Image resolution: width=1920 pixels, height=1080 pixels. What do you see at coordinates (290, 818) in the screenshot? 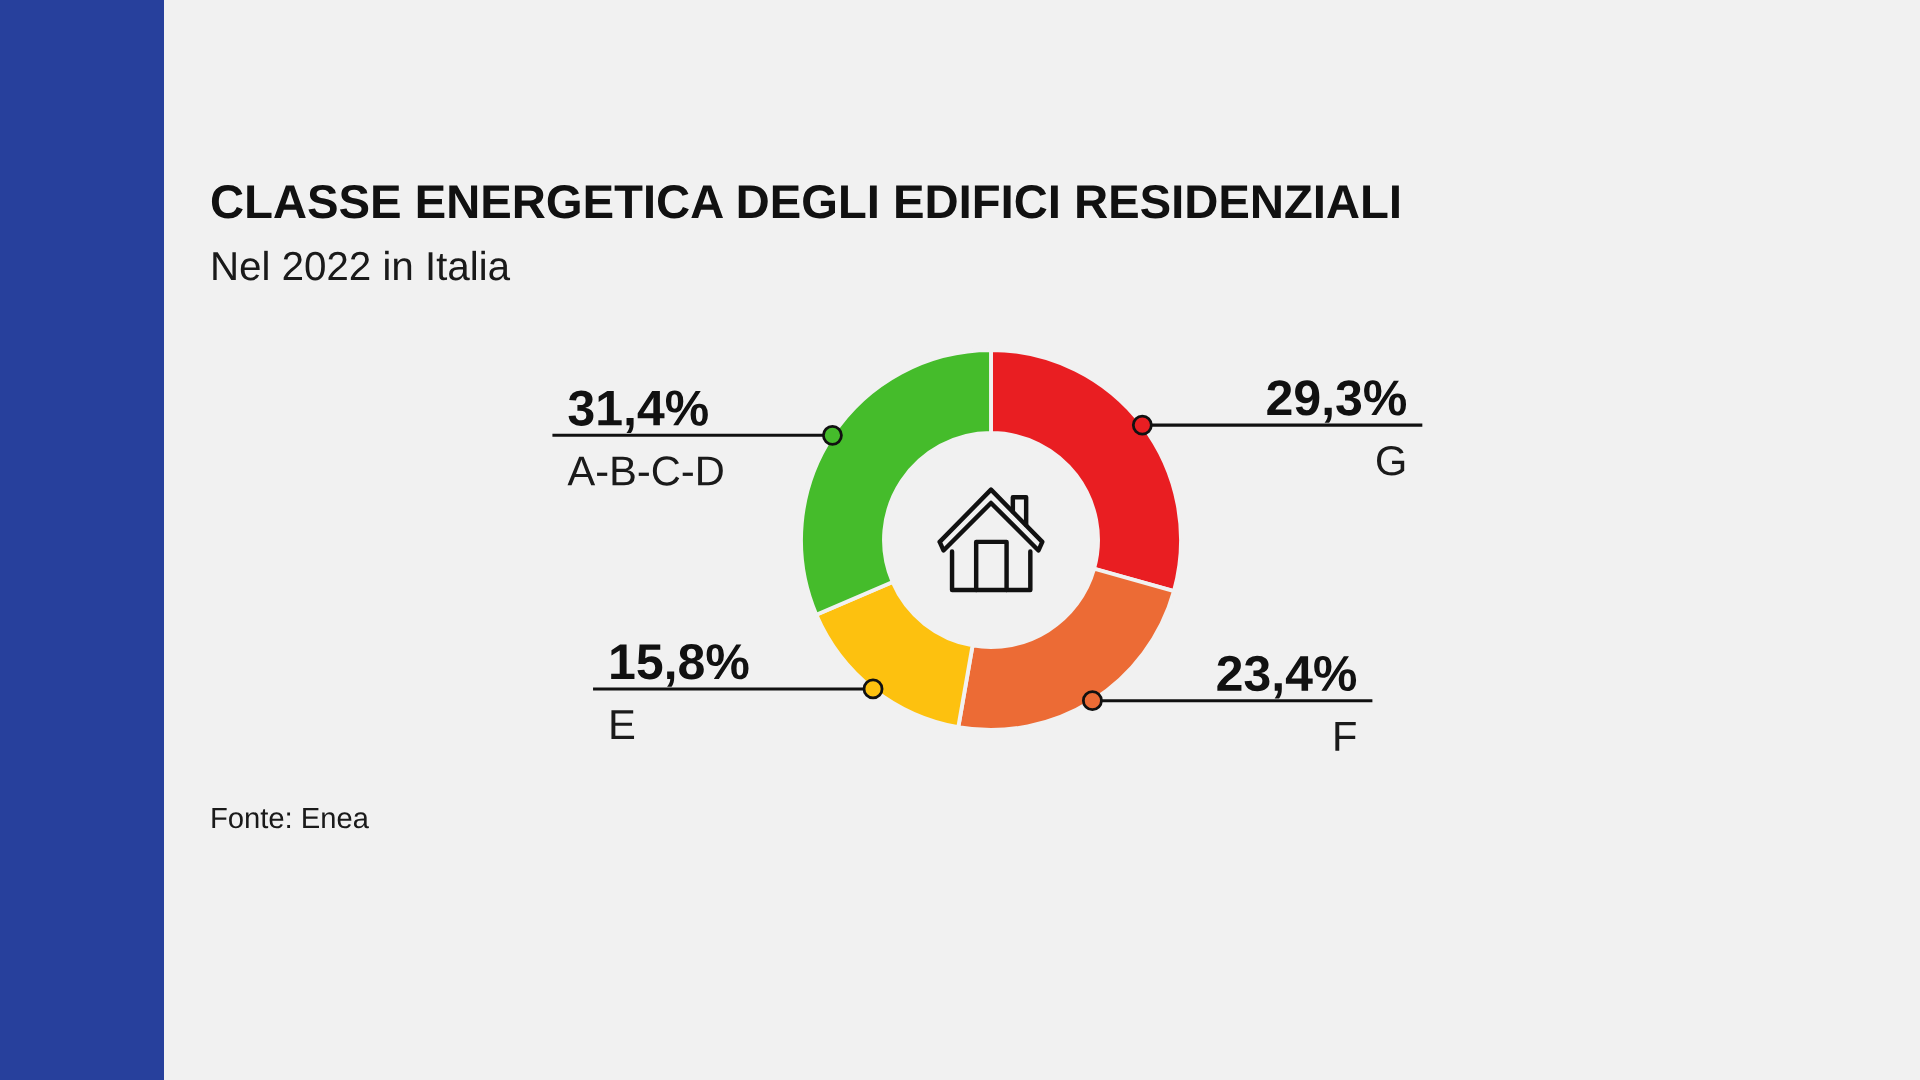
I see `source-note: Fonte: Enea` at bounding box center [290, 818].